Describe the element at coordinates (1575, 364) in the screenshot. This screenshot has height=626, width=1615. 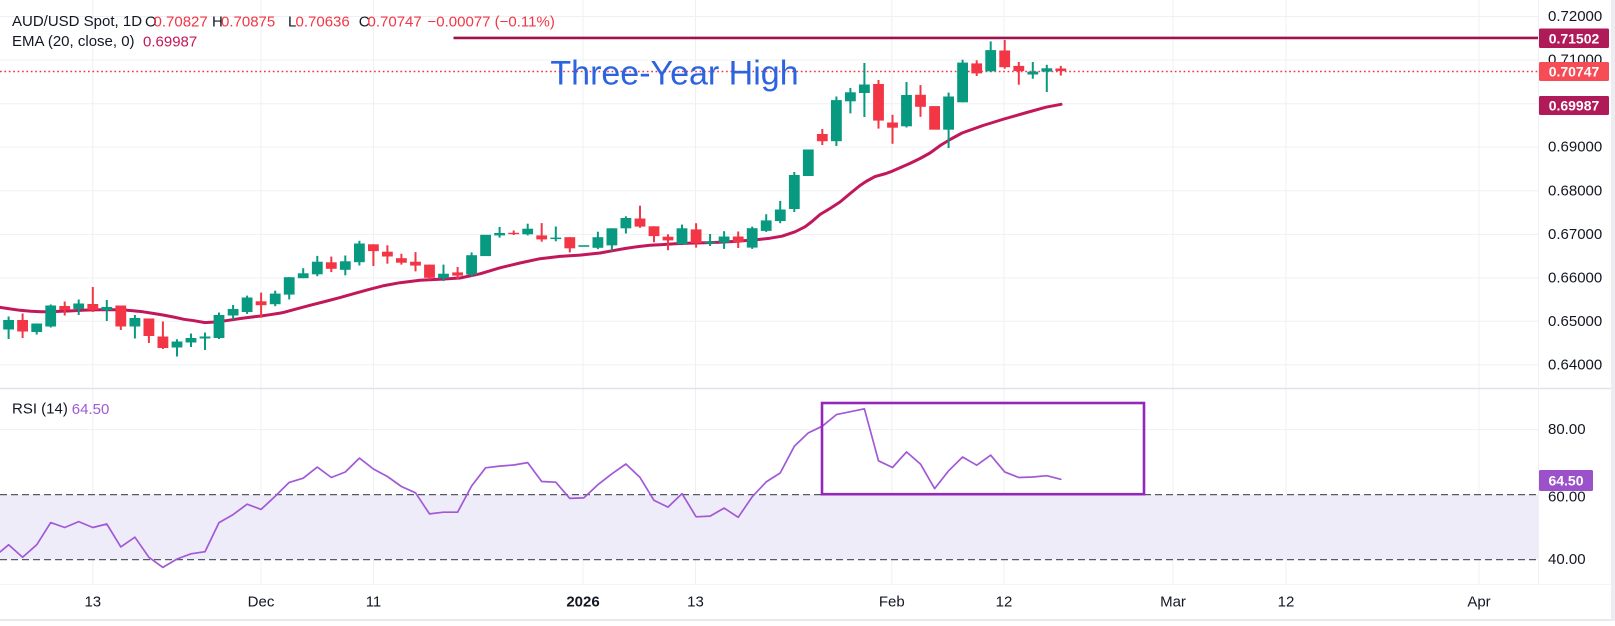
I see `svg-text: 0.64000` at that location.